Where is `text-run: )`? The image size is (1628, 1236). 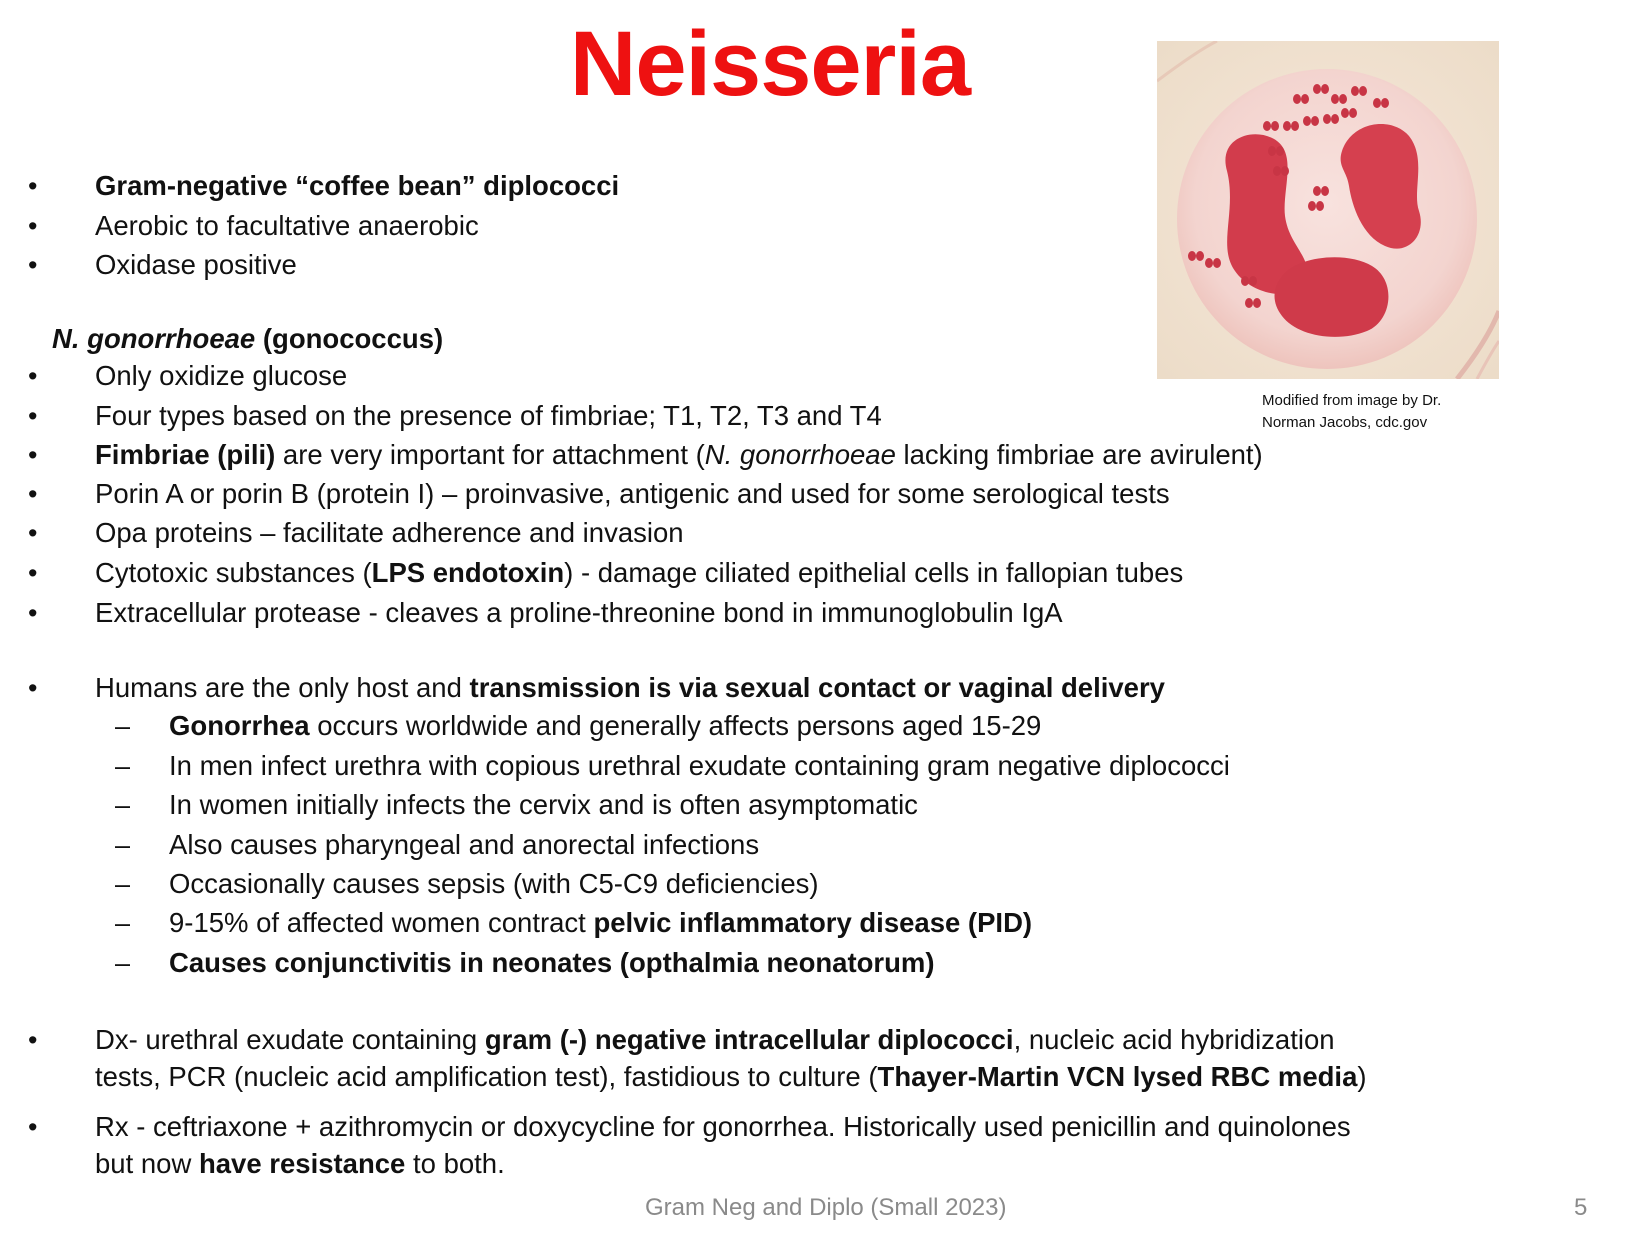 text-run: ) is located at coordinates (1362, 1076).